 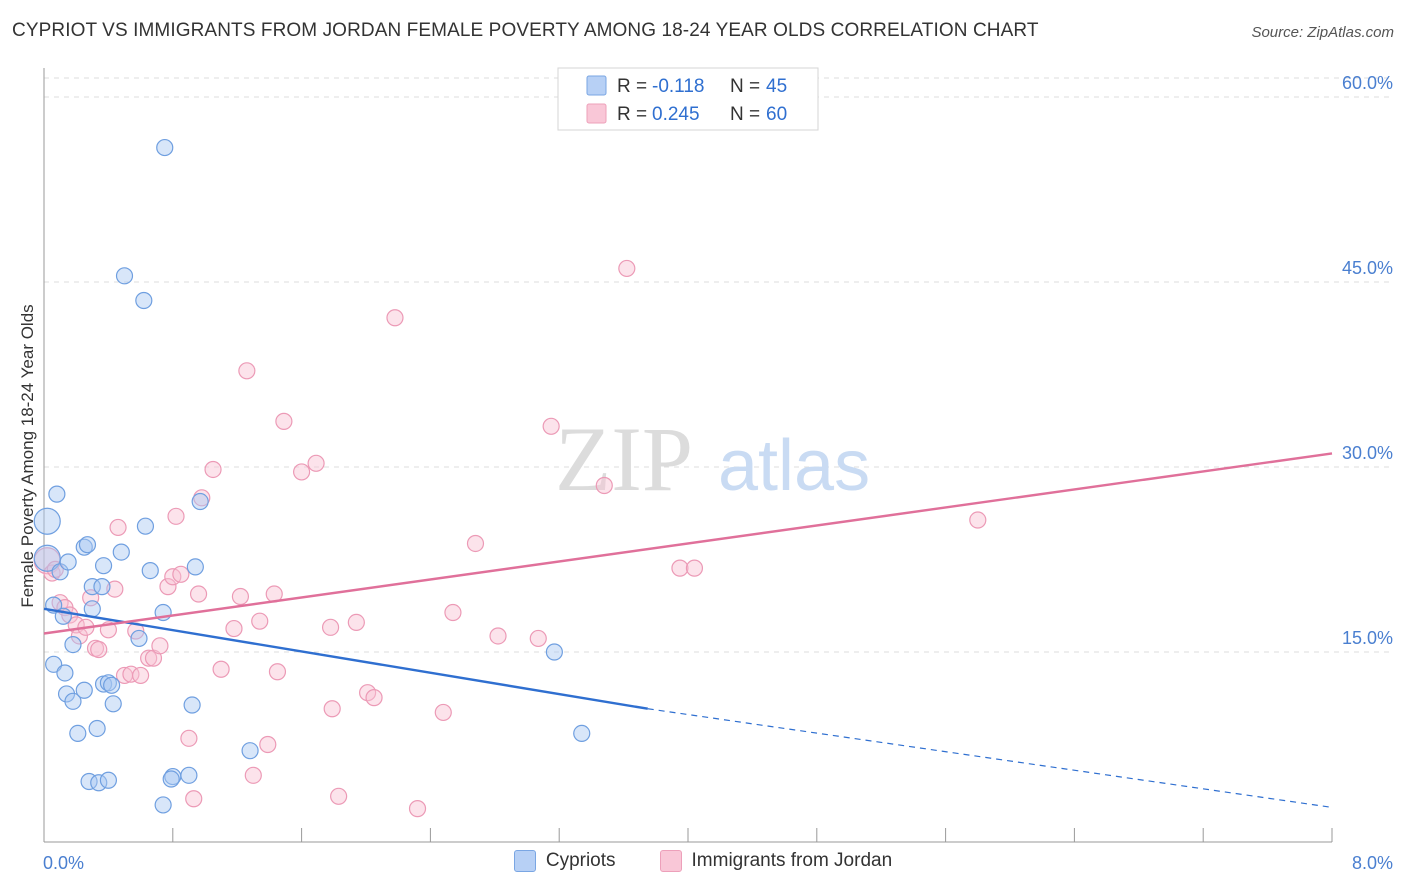 I want to click on legend-n-label-jordan: N =, so click(x=745, y=114).